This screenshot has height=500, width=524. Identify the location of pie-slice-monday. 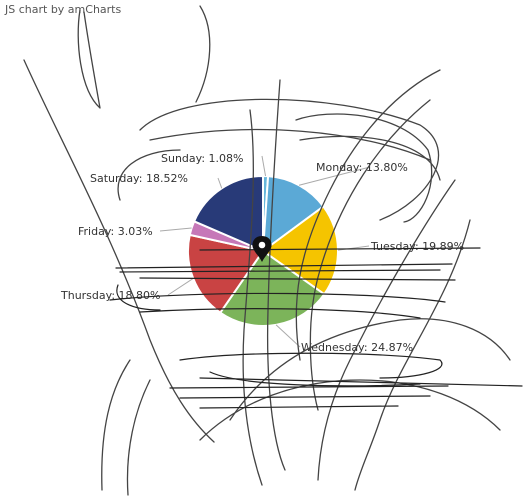
(293, 214).